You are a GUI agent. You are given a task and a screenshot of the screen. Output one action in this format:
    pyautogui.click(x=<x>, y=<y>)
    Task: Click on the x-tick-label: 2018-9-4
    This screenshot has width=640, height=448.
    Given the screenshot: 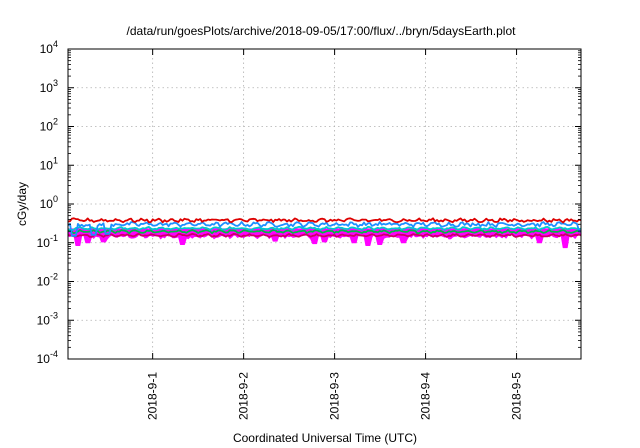 What is the action you would take?
    pyautogui.click(x=426, y=396)
    